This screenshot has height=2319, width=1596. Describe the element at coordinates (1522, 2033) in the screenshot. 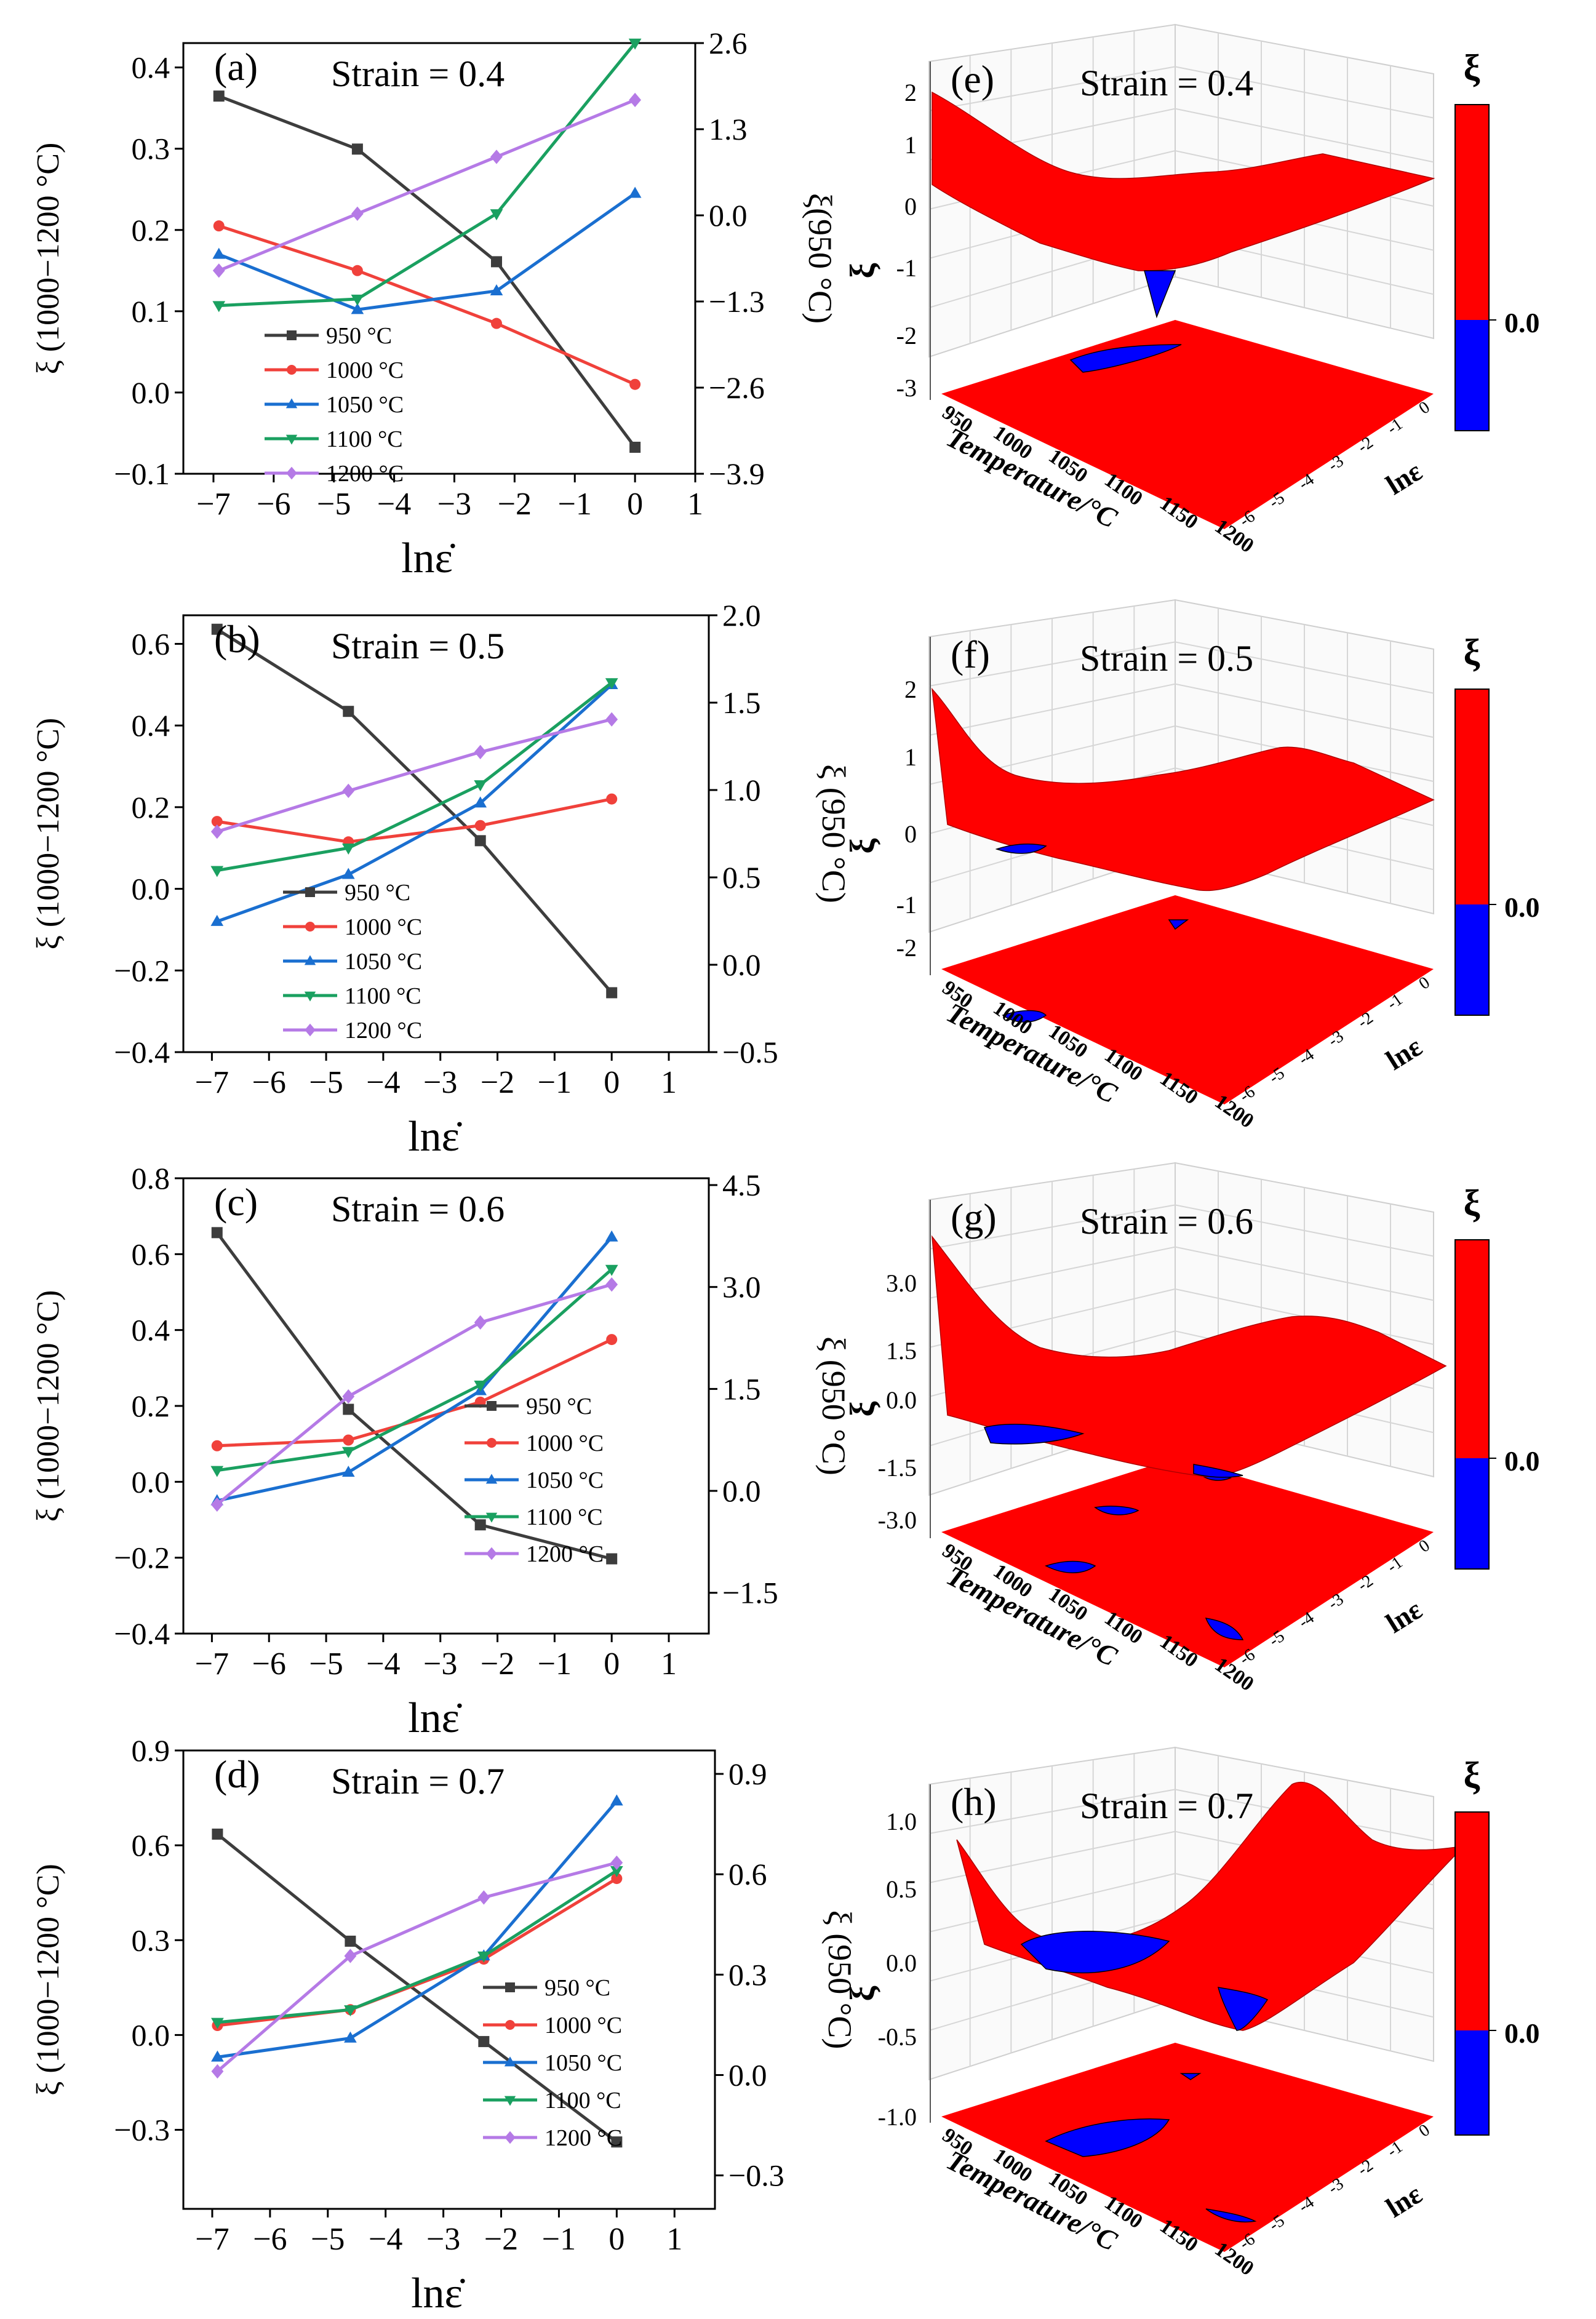

I see `colorbar-tick-label: 0.0` at that location.